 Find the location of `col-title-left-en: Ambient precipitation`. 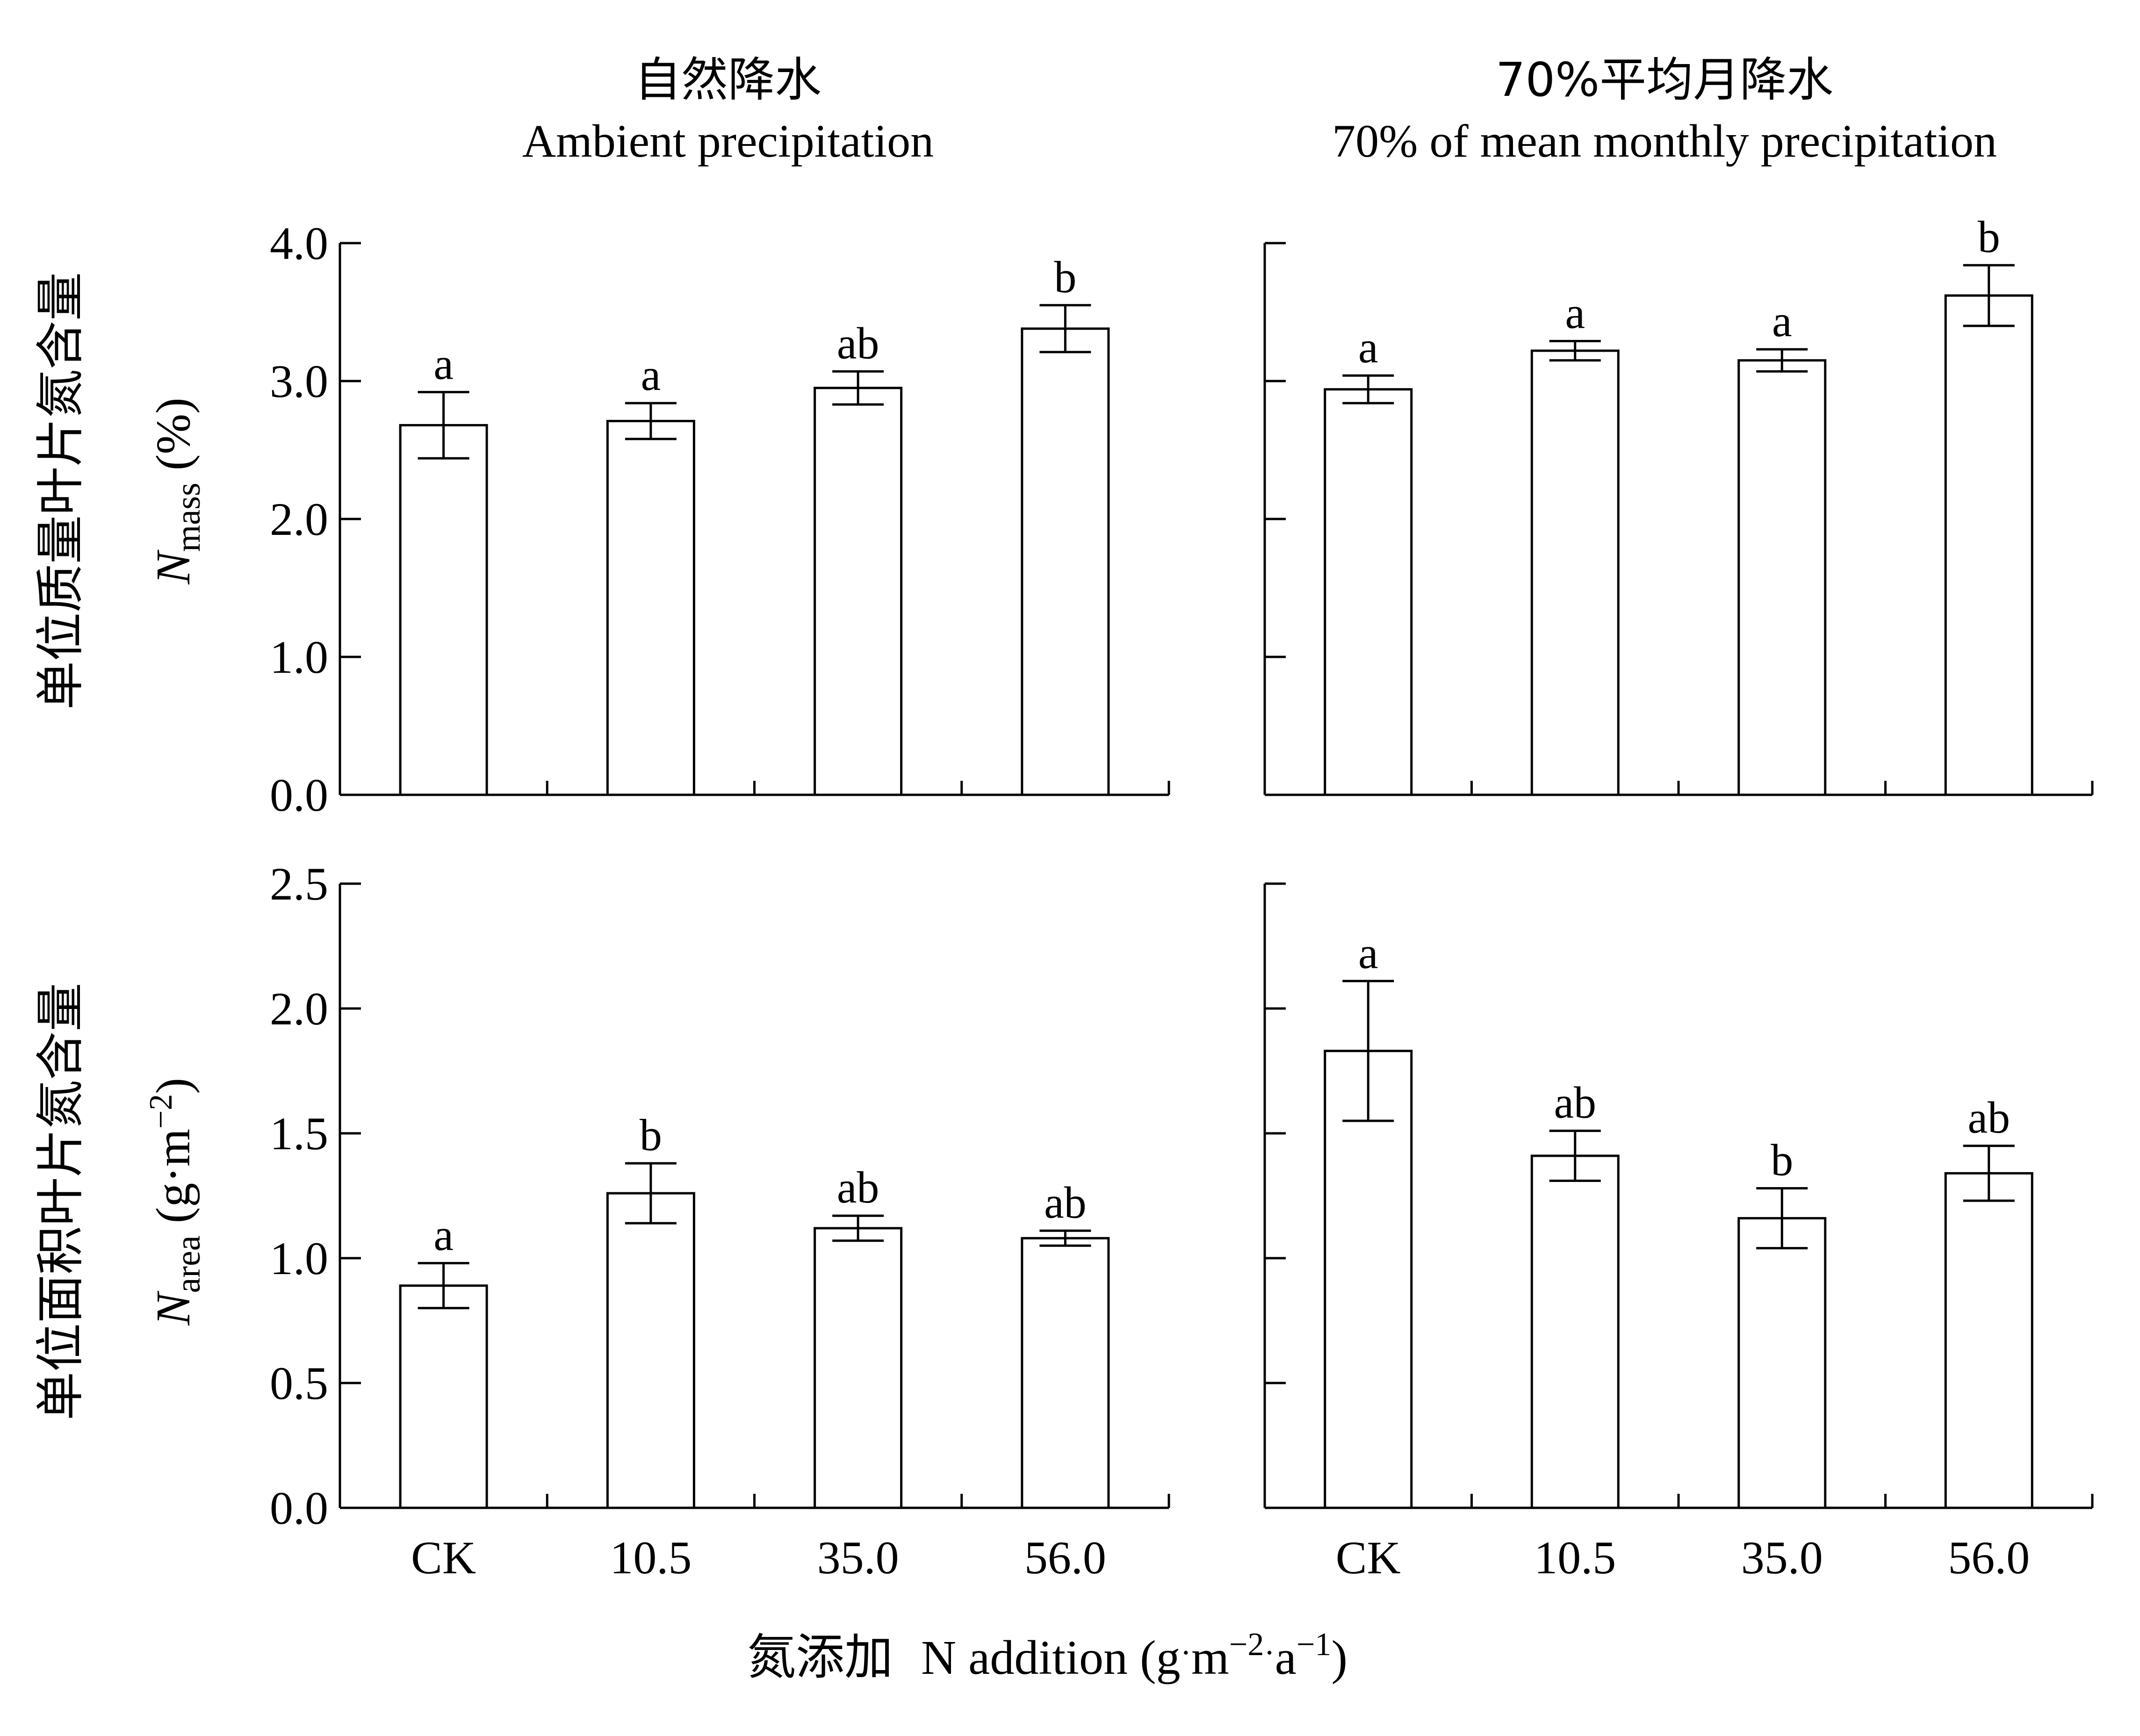

col-title-left-en: Ambient precipitation is located at coordinates (728, 141).